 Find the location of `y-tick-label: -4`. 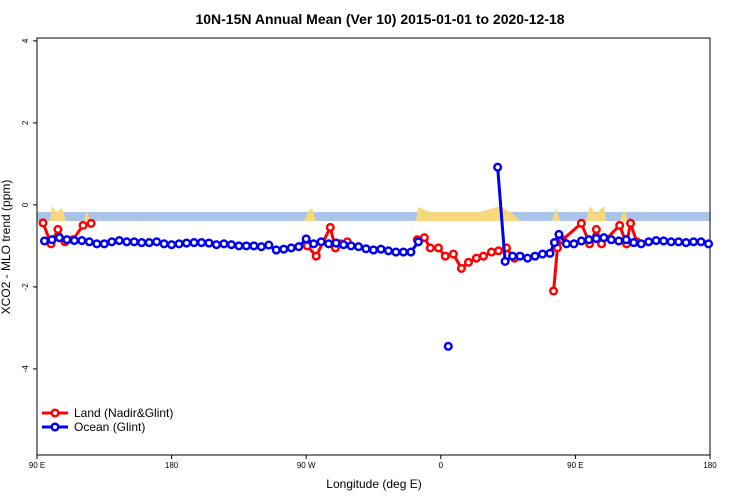

y-tick-label: -4 is located at coordinates (25, 369).